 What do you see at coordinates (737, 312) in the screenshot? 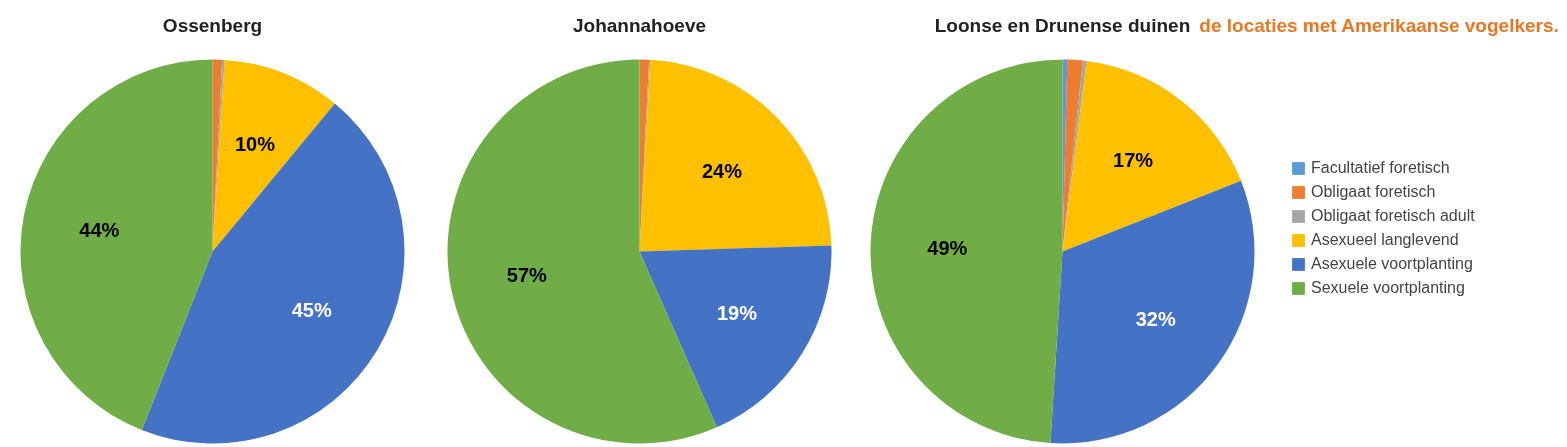
I see `data-label: 19%` at bounding box center [737, 312].